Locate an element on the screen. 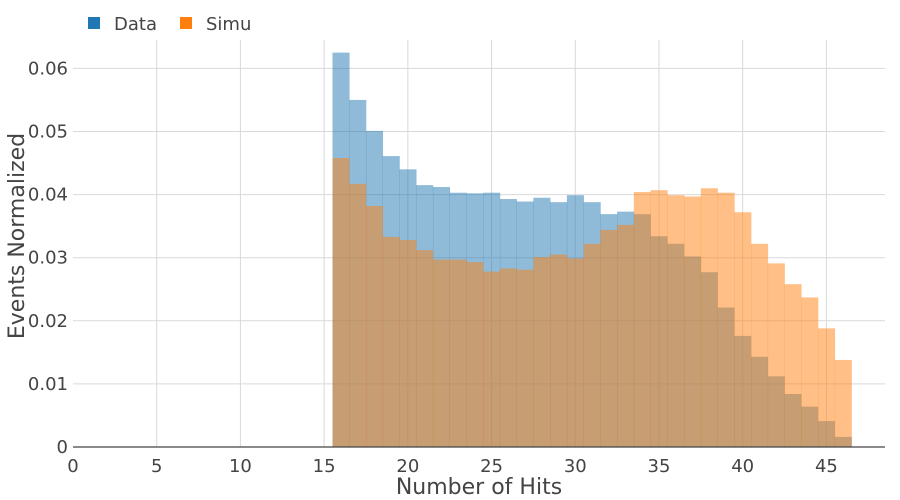 Image resolution: width=900 pixels, height=500 pixels. legend-swatch-data is located at coordinates (94, 23).